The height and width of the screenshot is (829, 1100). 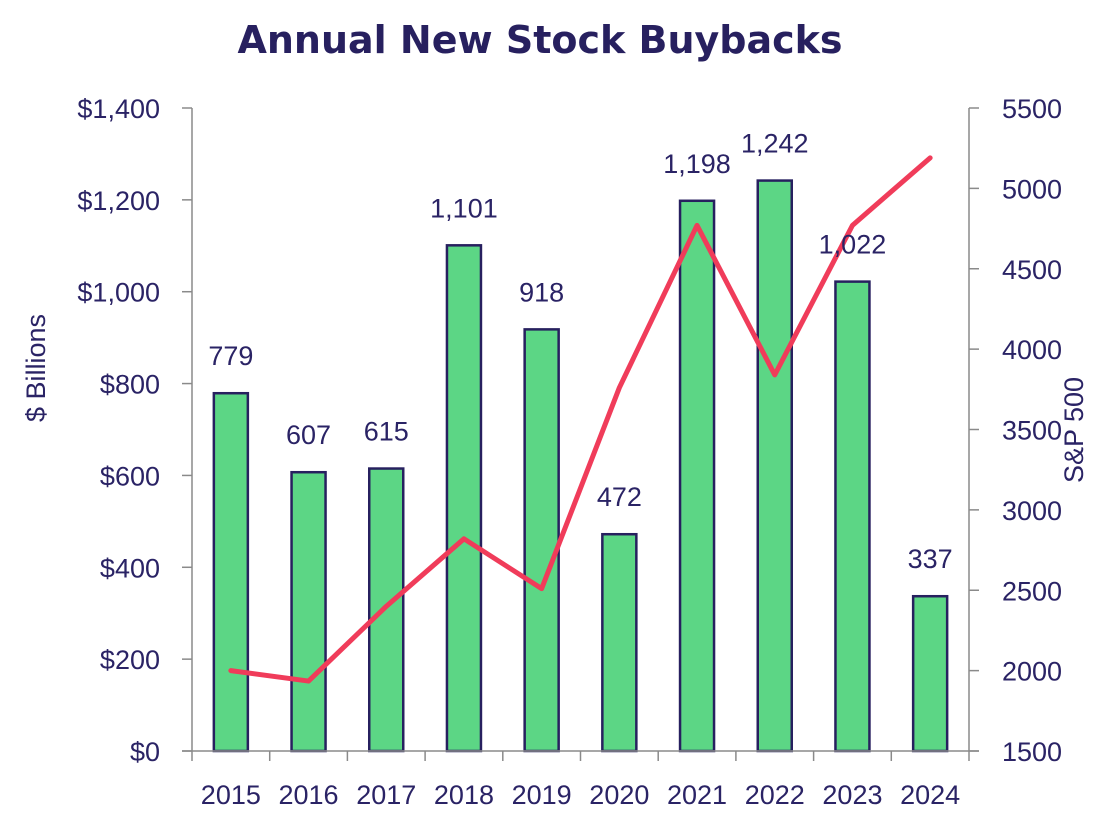 What do you see at coordinates (619, 795) in the screenshot?
I see `x-tick-label-2020: 2020` at bounding box center [619, 795].